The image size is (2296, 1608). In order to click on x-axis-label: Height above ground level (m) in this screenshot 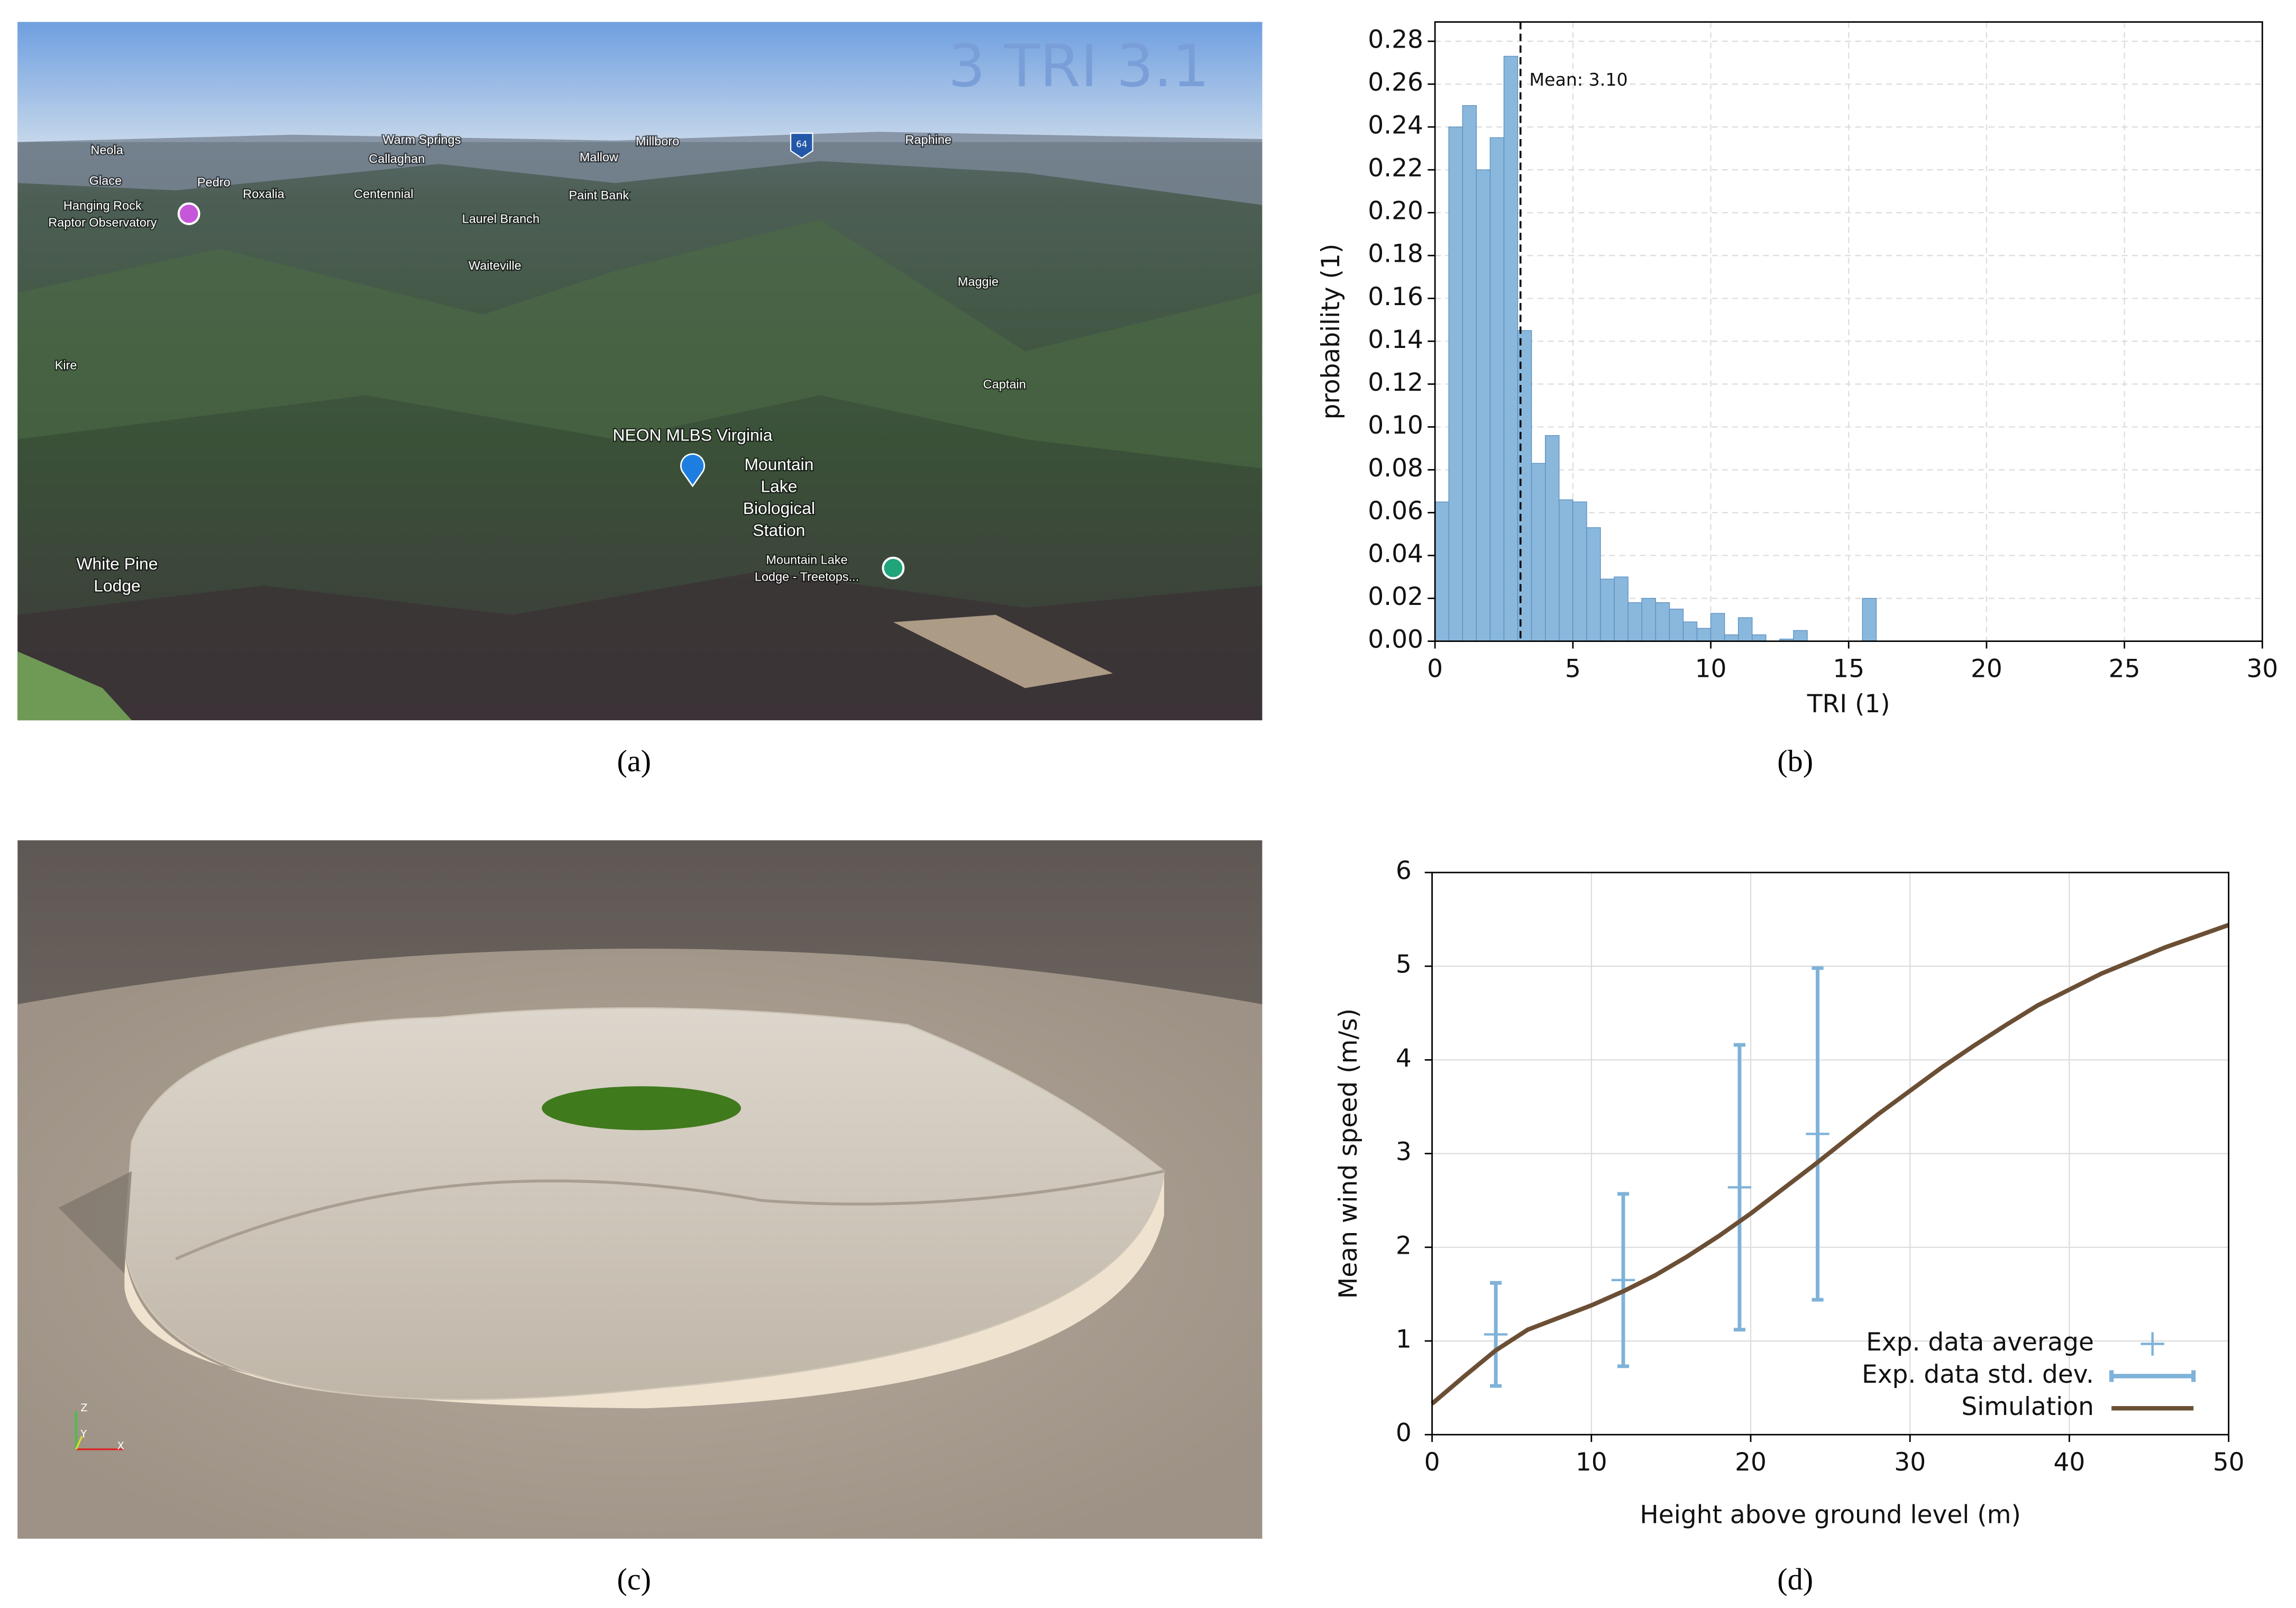, I will do `click(1830, 1515)`.